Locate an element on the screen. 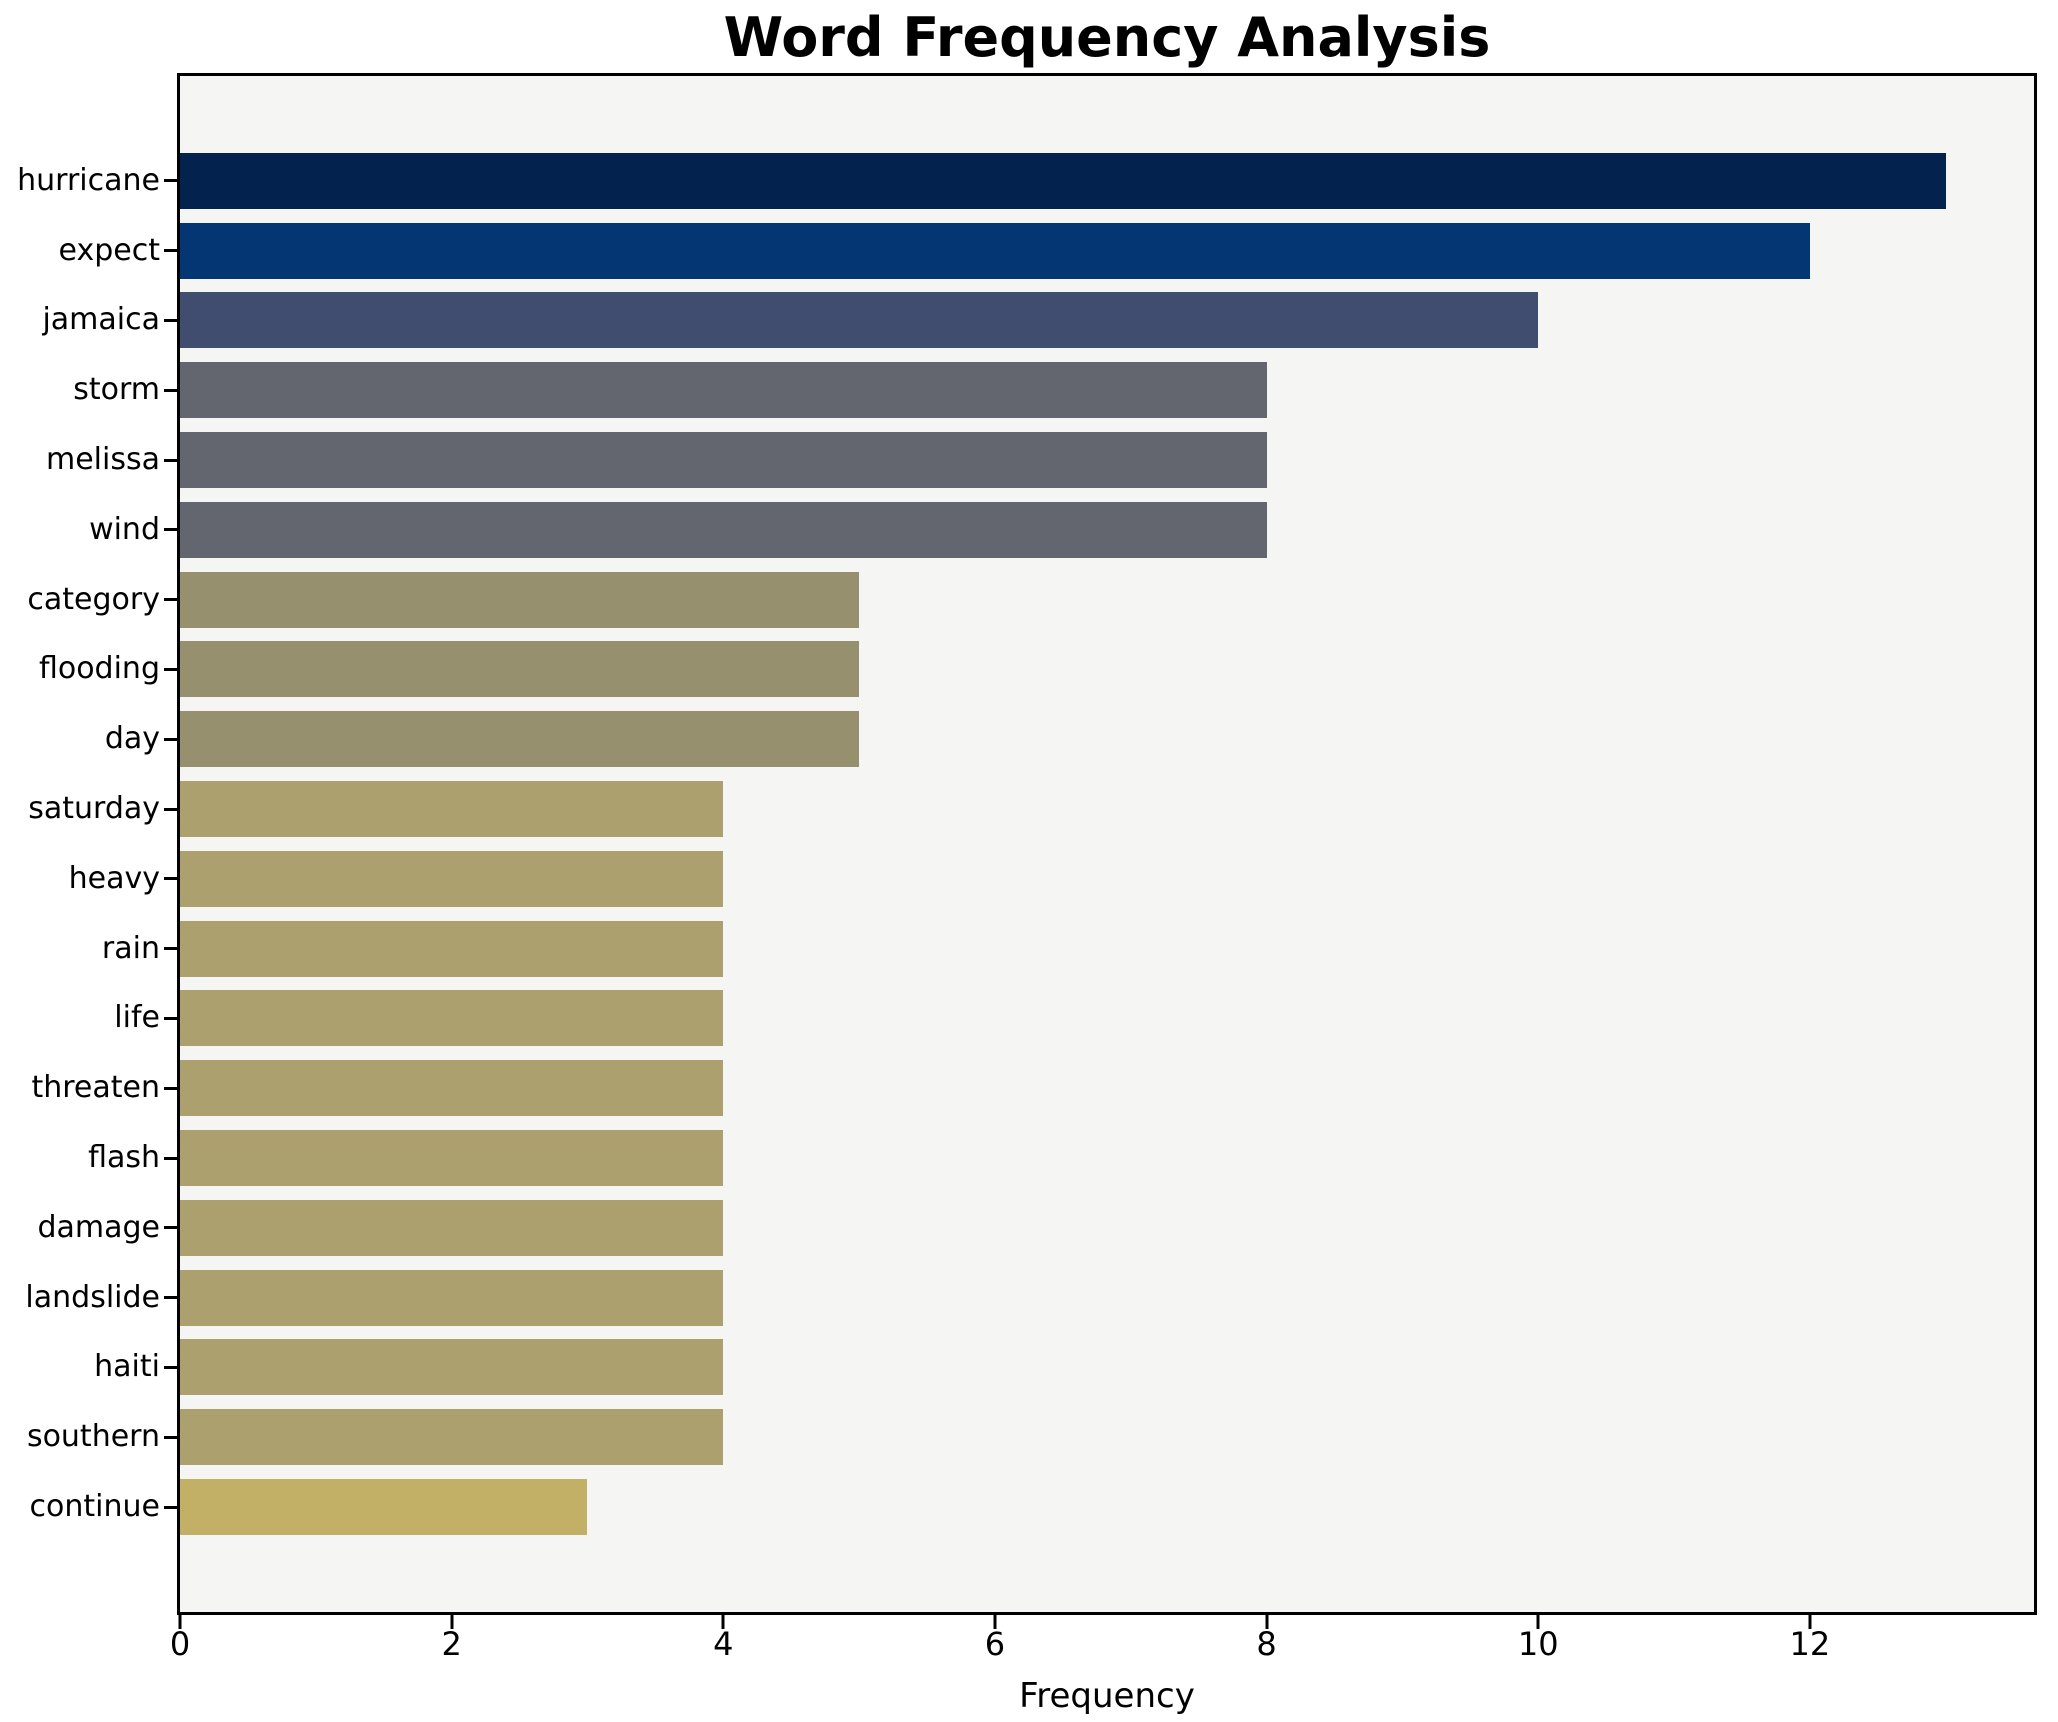 The width and height of the screenshot is (2058, 1722). y-tick-label: expect is located at coordinates (109, 250).